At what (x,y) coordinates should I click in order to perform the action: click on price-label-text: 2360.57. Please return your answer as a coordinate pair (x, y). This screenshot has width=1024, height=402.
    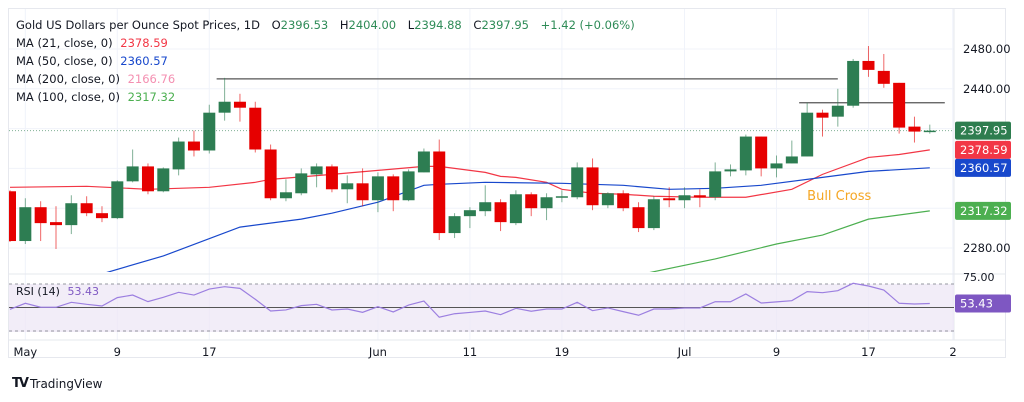
    Looking at the image, I should click on (984, 168).